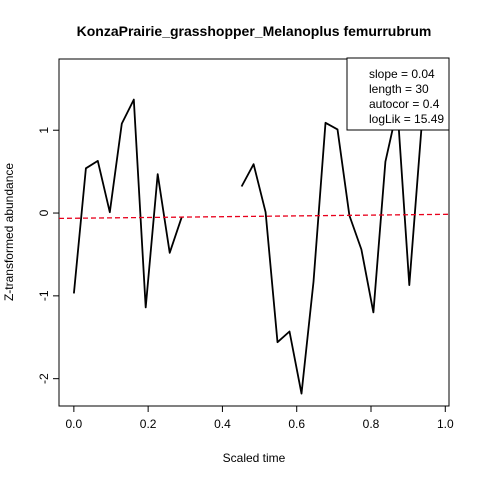  I want to click on x-tick-label: 0.0, so click(74, 424).